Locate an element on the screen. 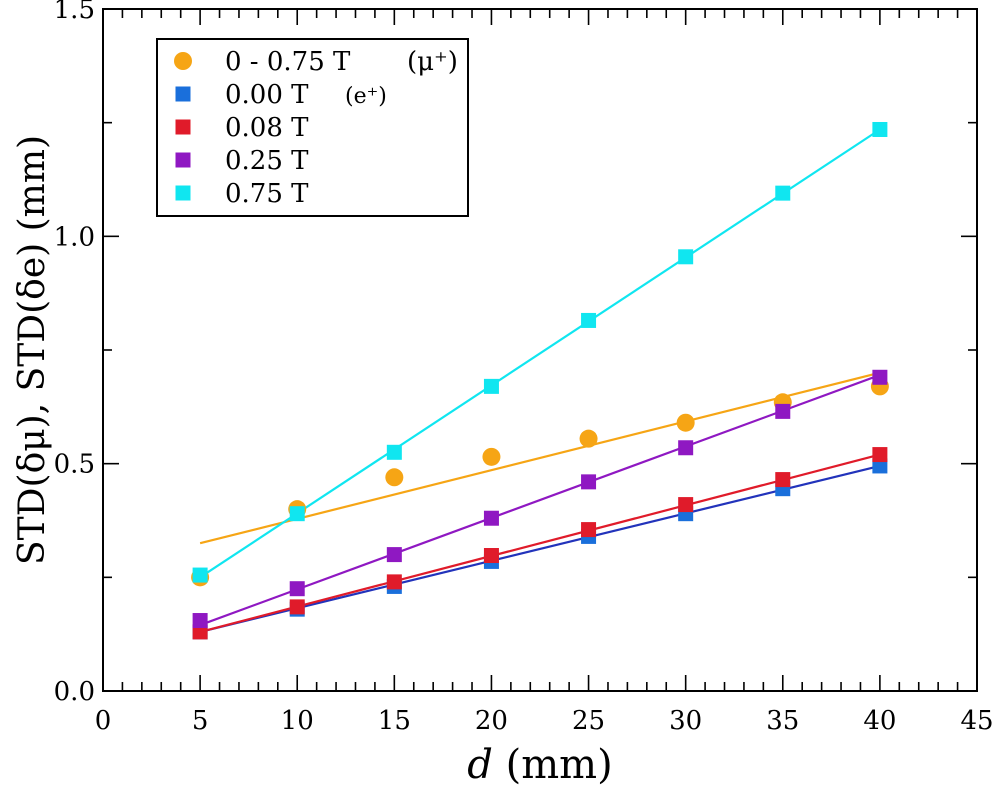 The image size is (997, 792). y-axis-label: STD(δμ), STD(δe) (mm) is located at coordinates (32, 350).